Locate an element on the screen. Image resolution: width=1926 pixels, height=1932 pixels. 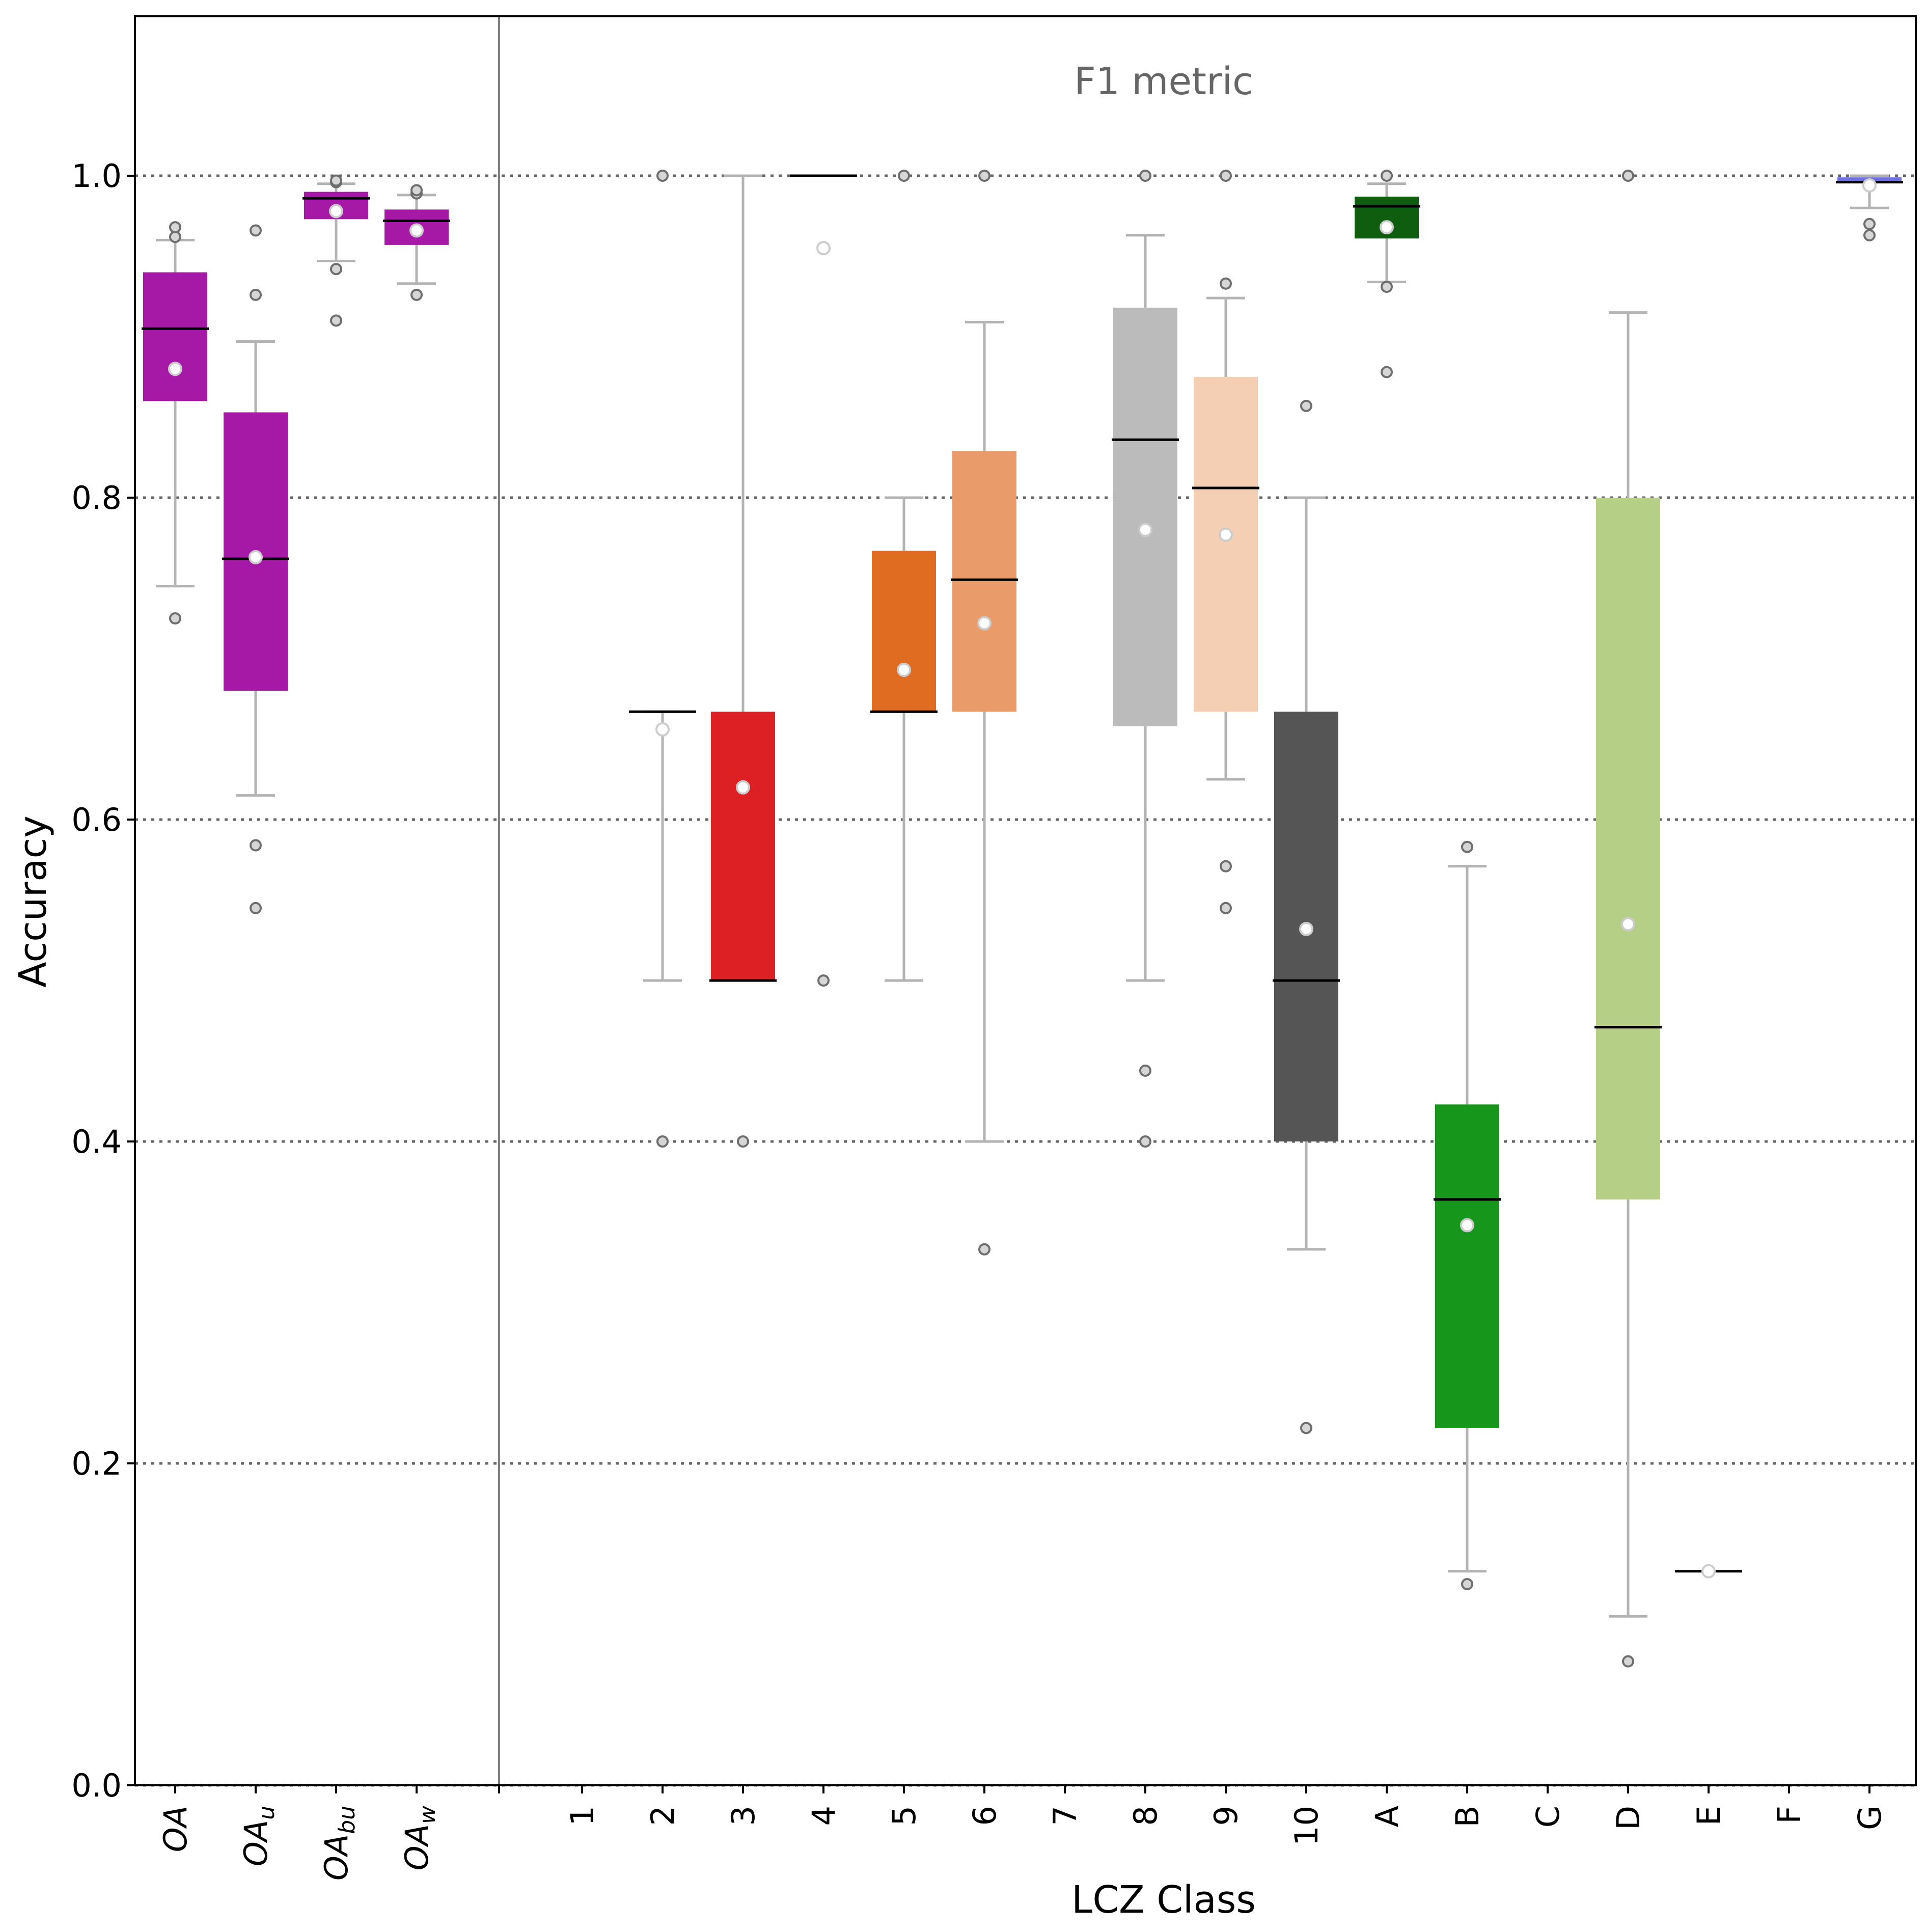
chart-title: F1 metric is located at coordinates (1163, 81).